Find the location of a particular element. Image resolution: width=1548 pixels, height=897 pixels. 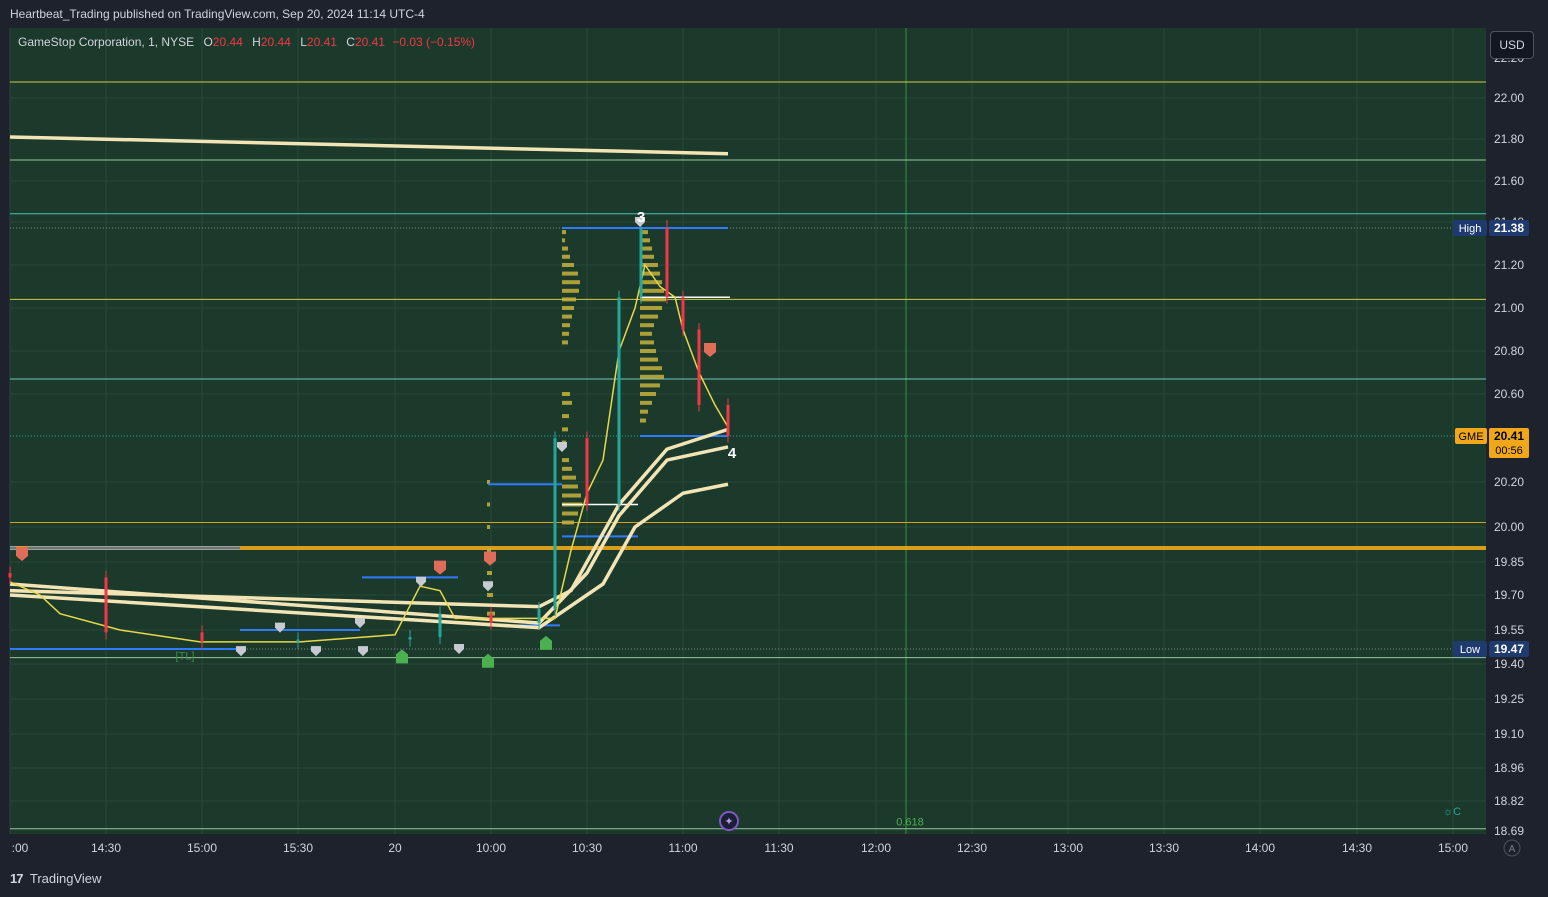

price-tick-label: 21.20 is located at coordinates (1509, 265).